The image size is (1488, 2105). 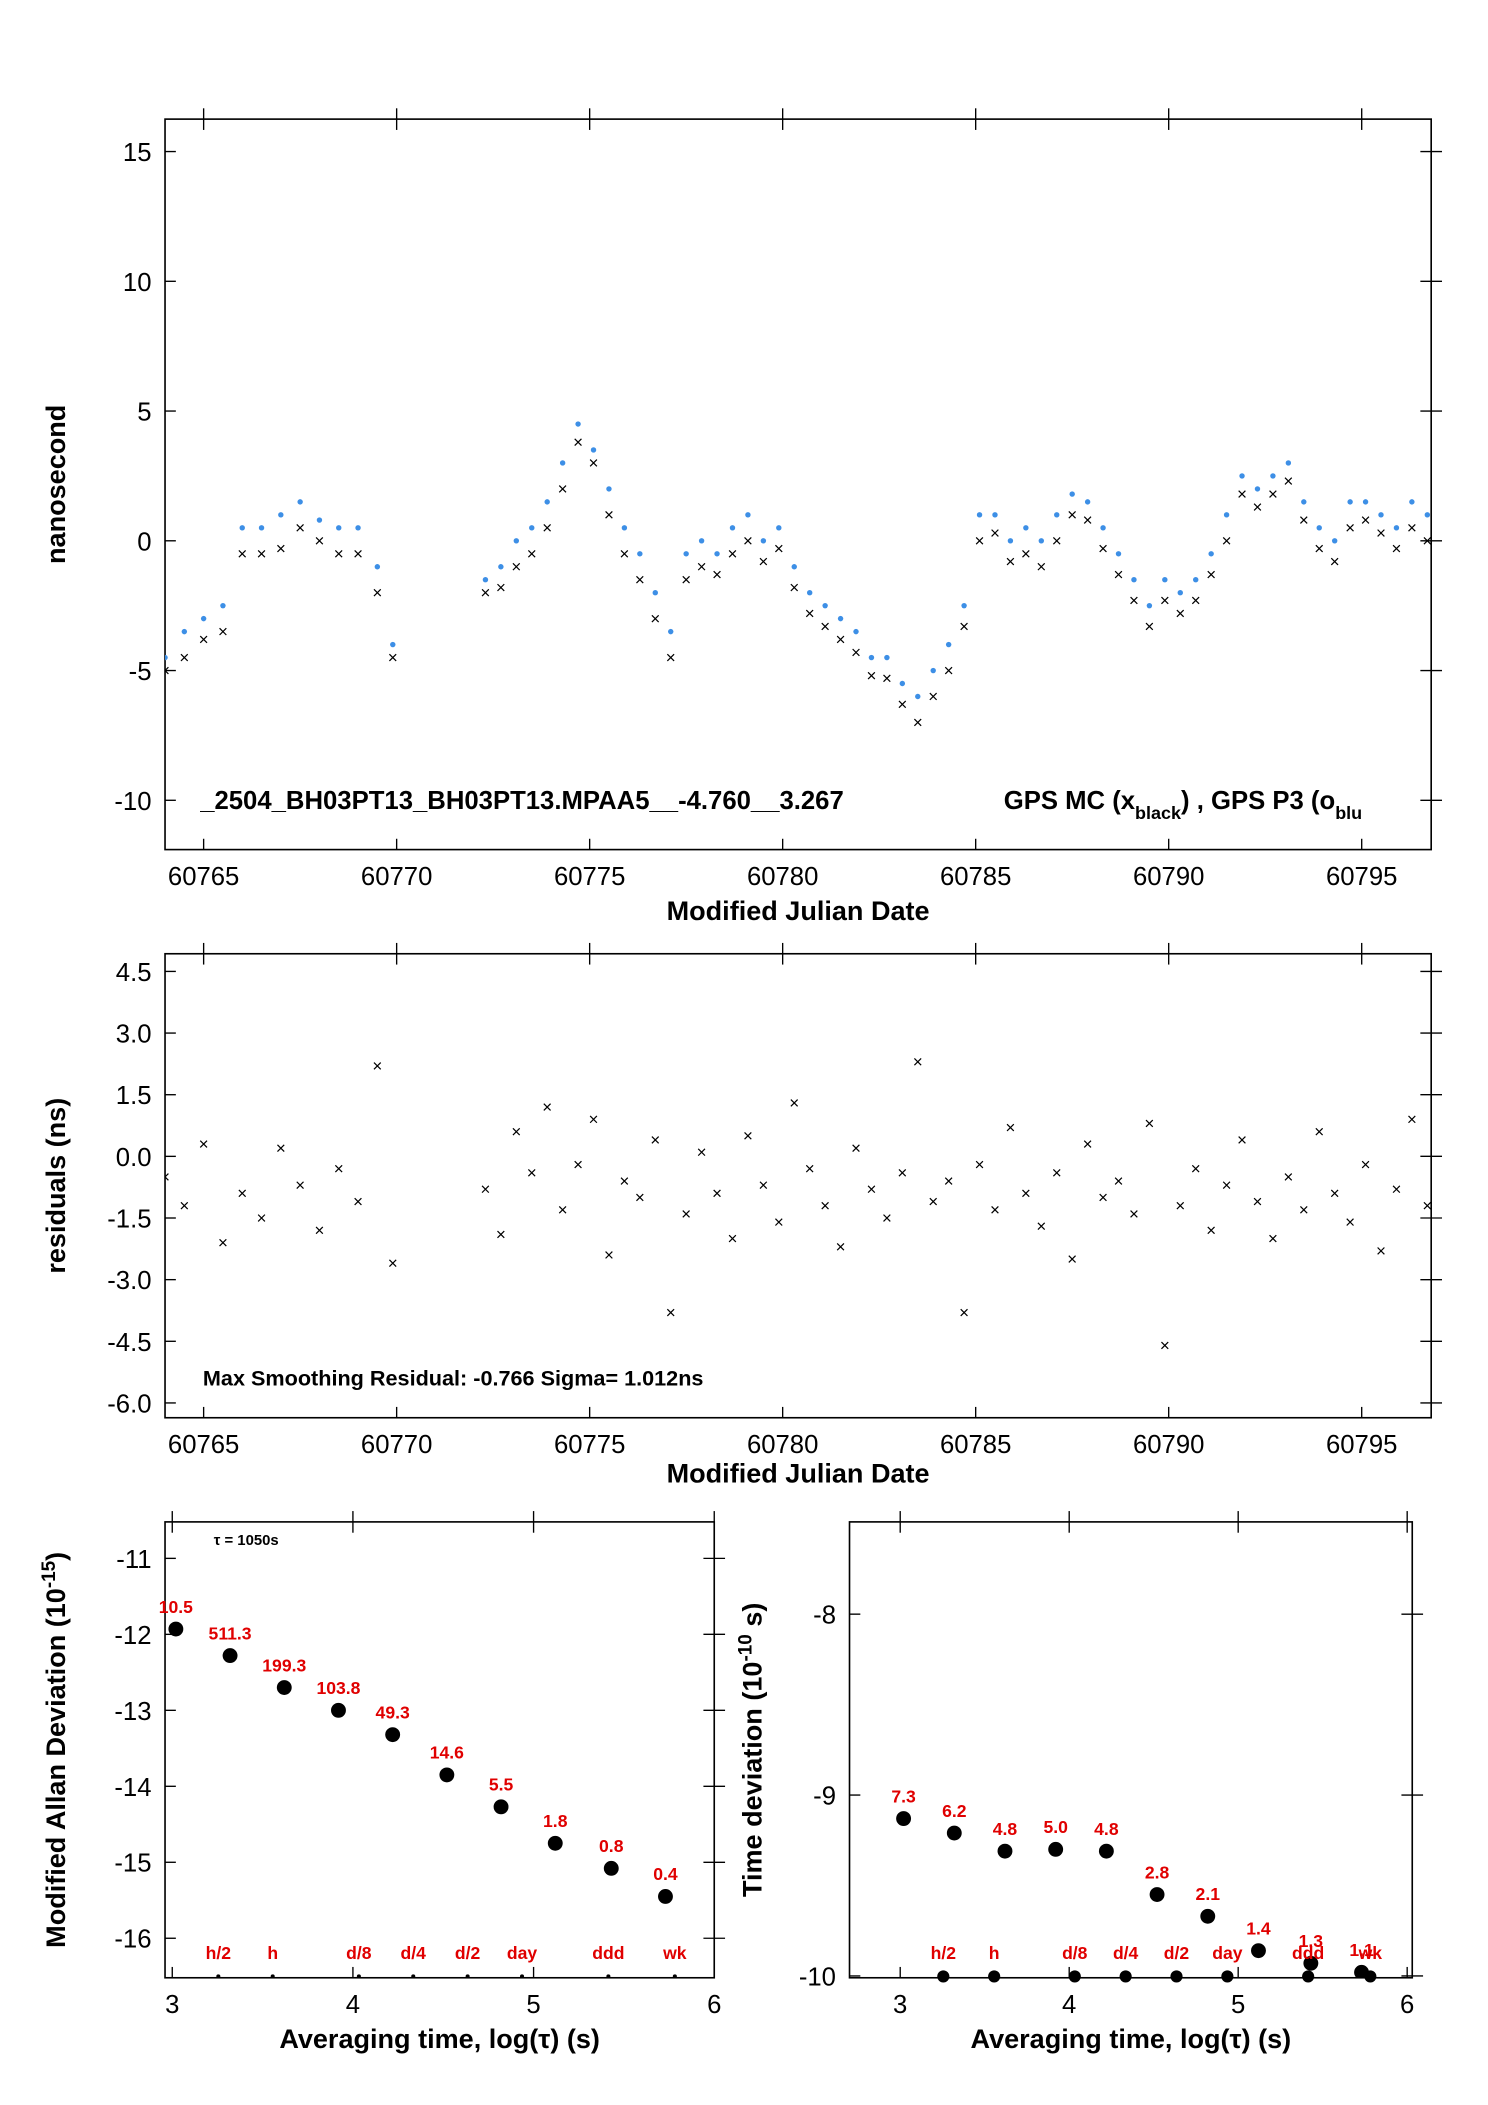 I want to click on x-axis-title: Modified Julian Date, so click(x=798, y=911).